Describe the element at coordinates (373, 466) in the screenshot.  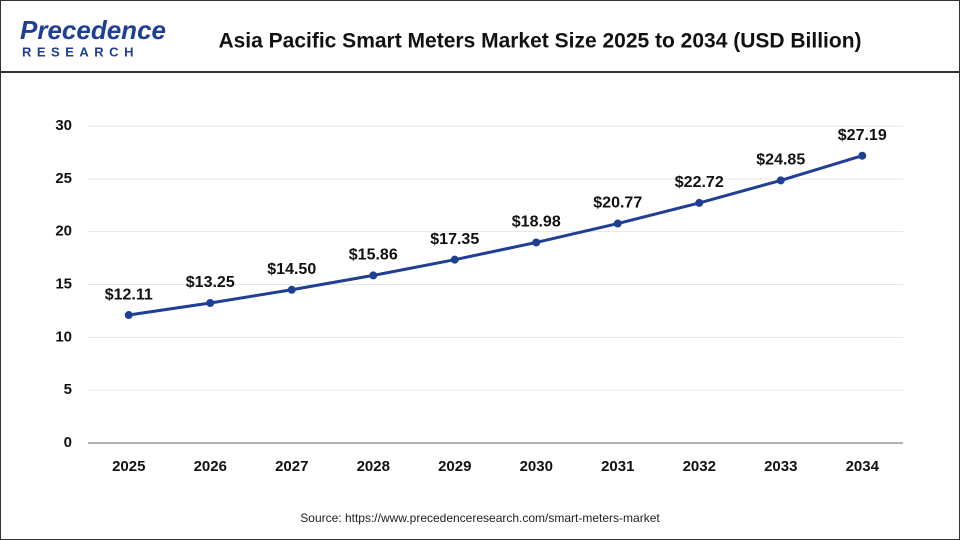
I see `x-tick-label: 2028` at that location.